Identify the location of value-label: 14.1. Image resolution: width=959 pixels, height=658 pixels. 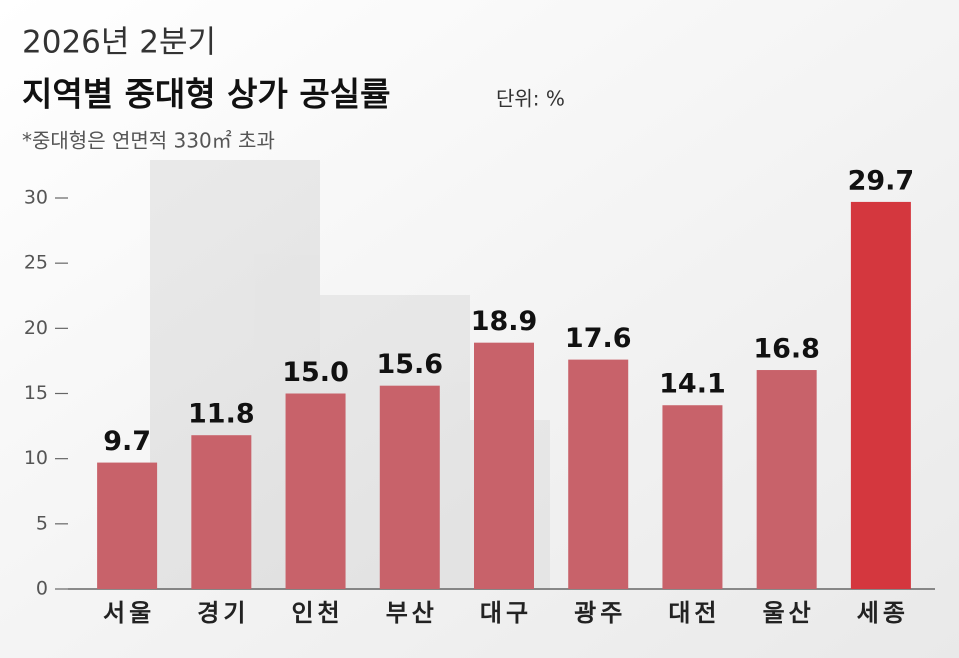
(692, 384).